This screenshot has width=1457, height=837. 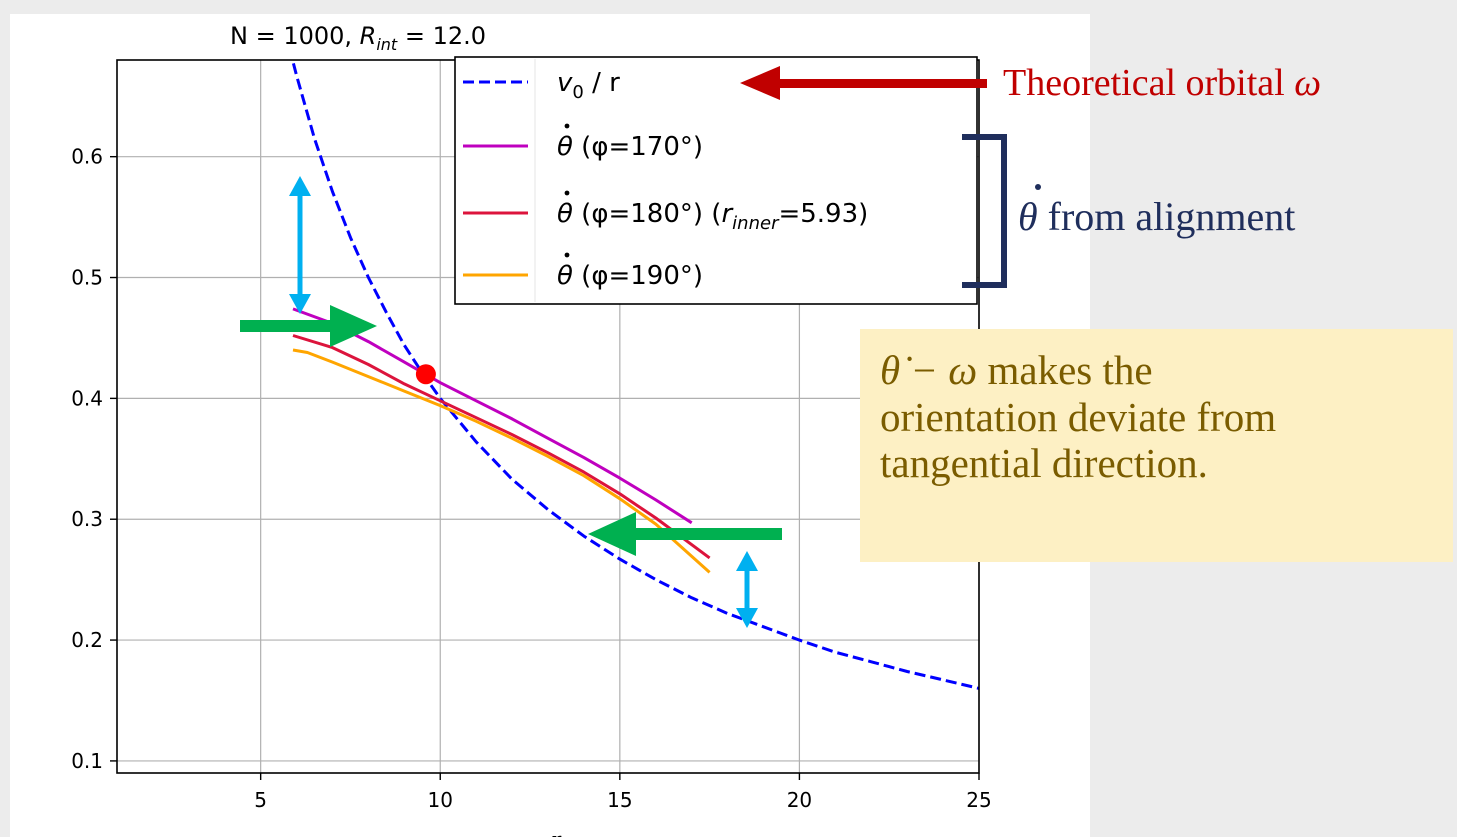 What do you see at coordinates (295, 36) in the screenshot?
I see `title-prefix: N = 1000,` at bounding box center [295, 36].